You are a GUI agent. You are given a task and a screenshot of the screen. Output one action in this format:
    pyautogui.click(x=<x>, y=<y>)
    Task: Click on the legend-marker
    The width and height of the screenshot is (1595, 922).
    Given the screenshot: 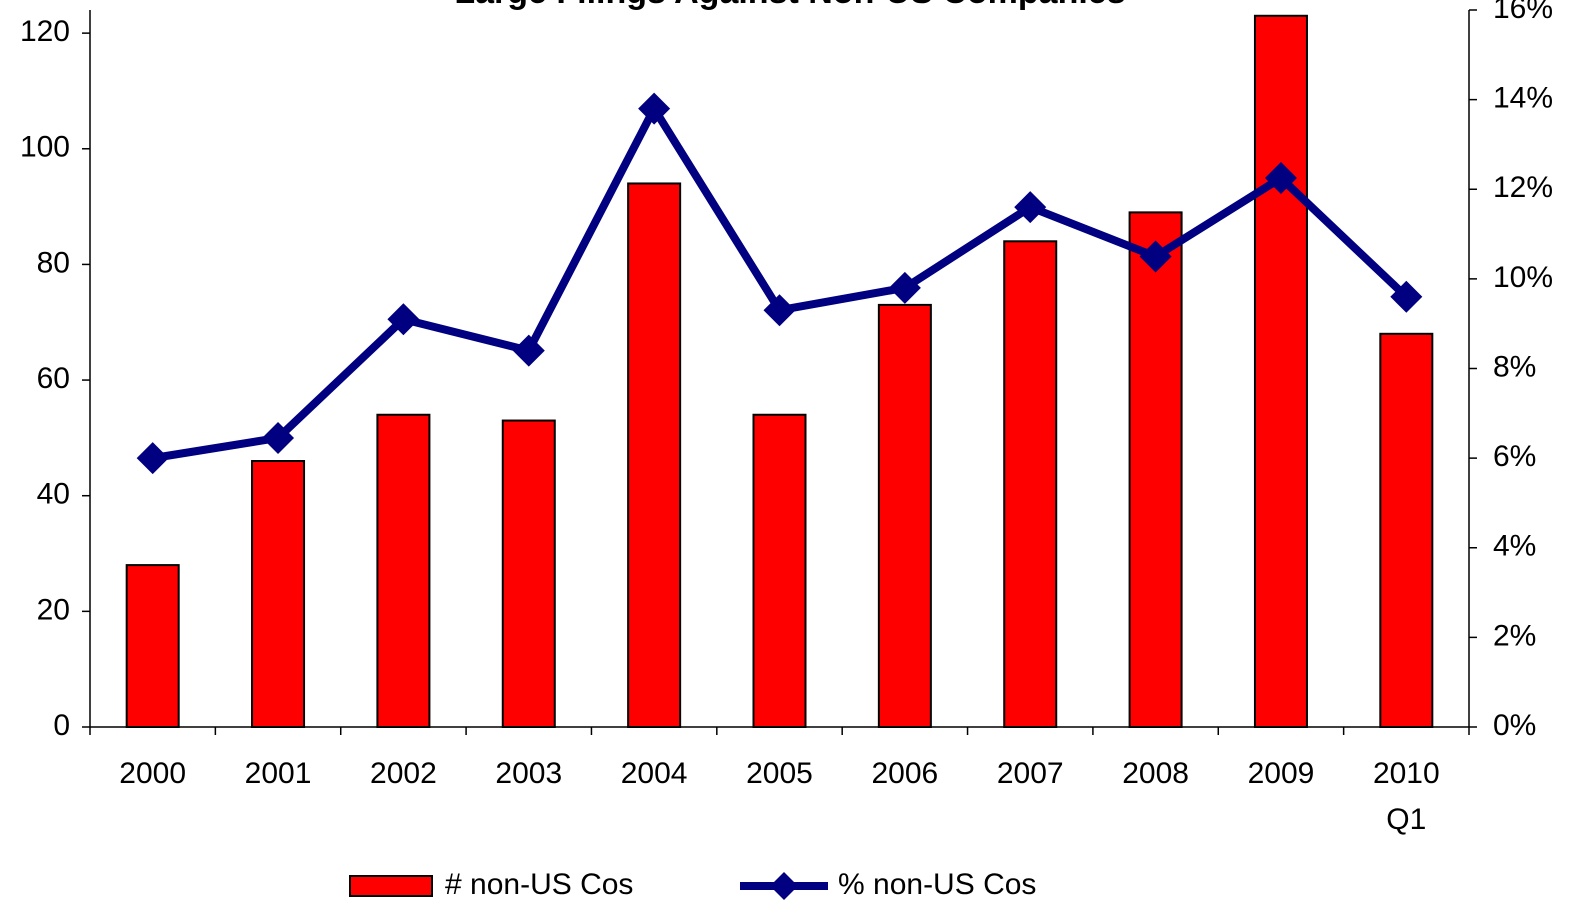 What is the action you would take?
    pyautogui.click(x=784, y=886)
    